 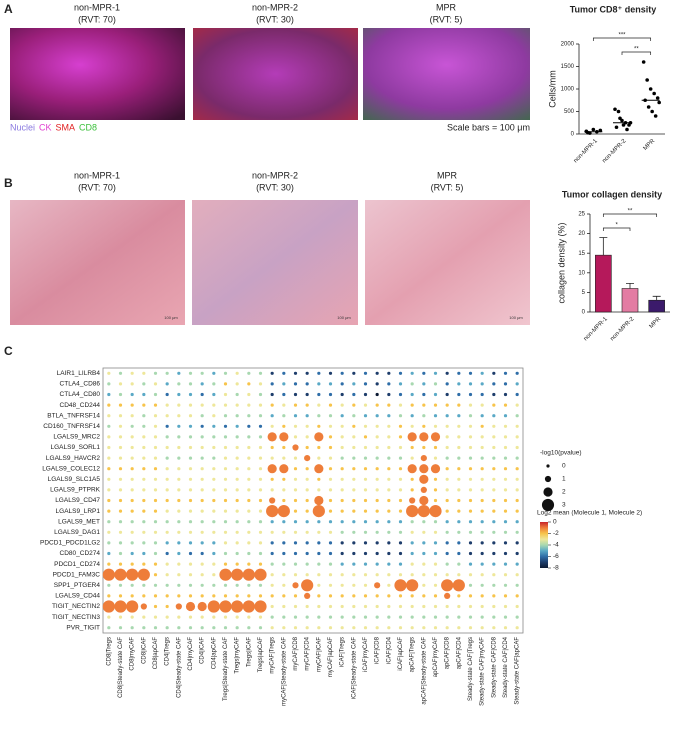 What do you see at coordinates (448, 652) in the screenshot?
I see `column-label: apCAF|CD8` at bounding box center [448, 652].